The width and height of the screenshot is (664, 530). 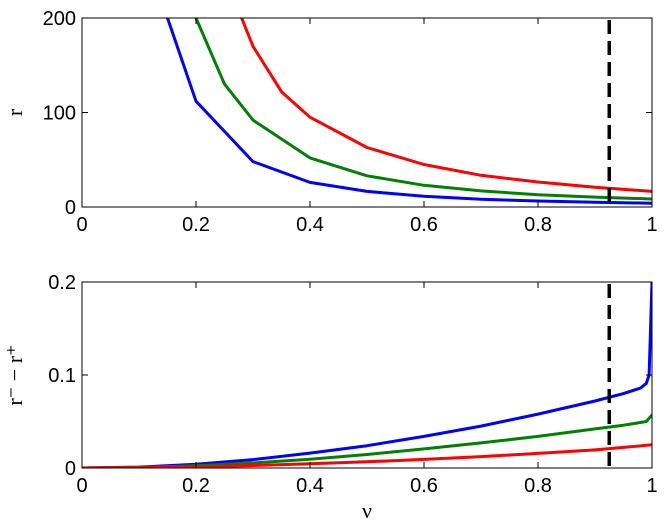 What do you see at coordinates (62, 283) in the screenshot?
I see `y-tick-label: 0.2` at bounding box center [62, 283].